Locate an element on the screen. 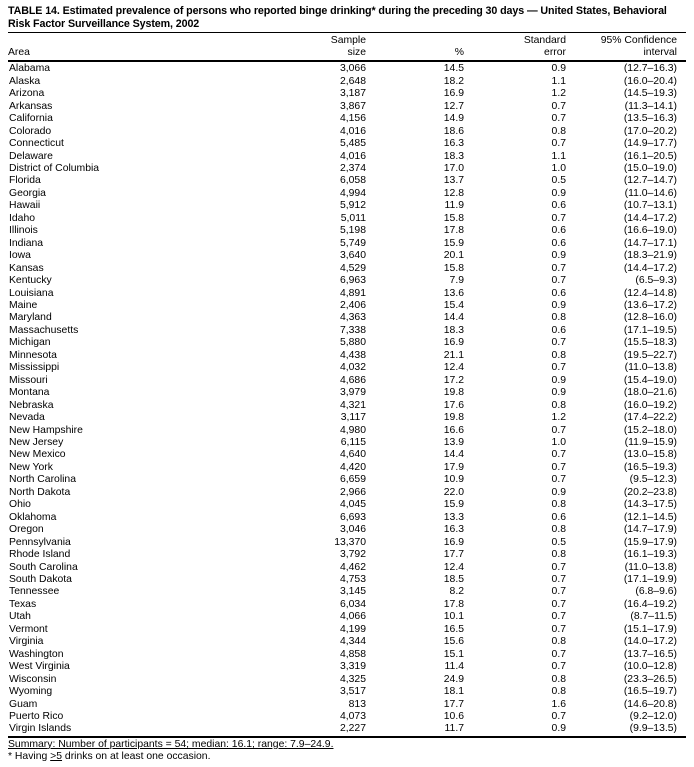  table-row: Puerto Rico 4,073 10.6 0.7 (9.2–12.0) is located at coordinates (347, 717).